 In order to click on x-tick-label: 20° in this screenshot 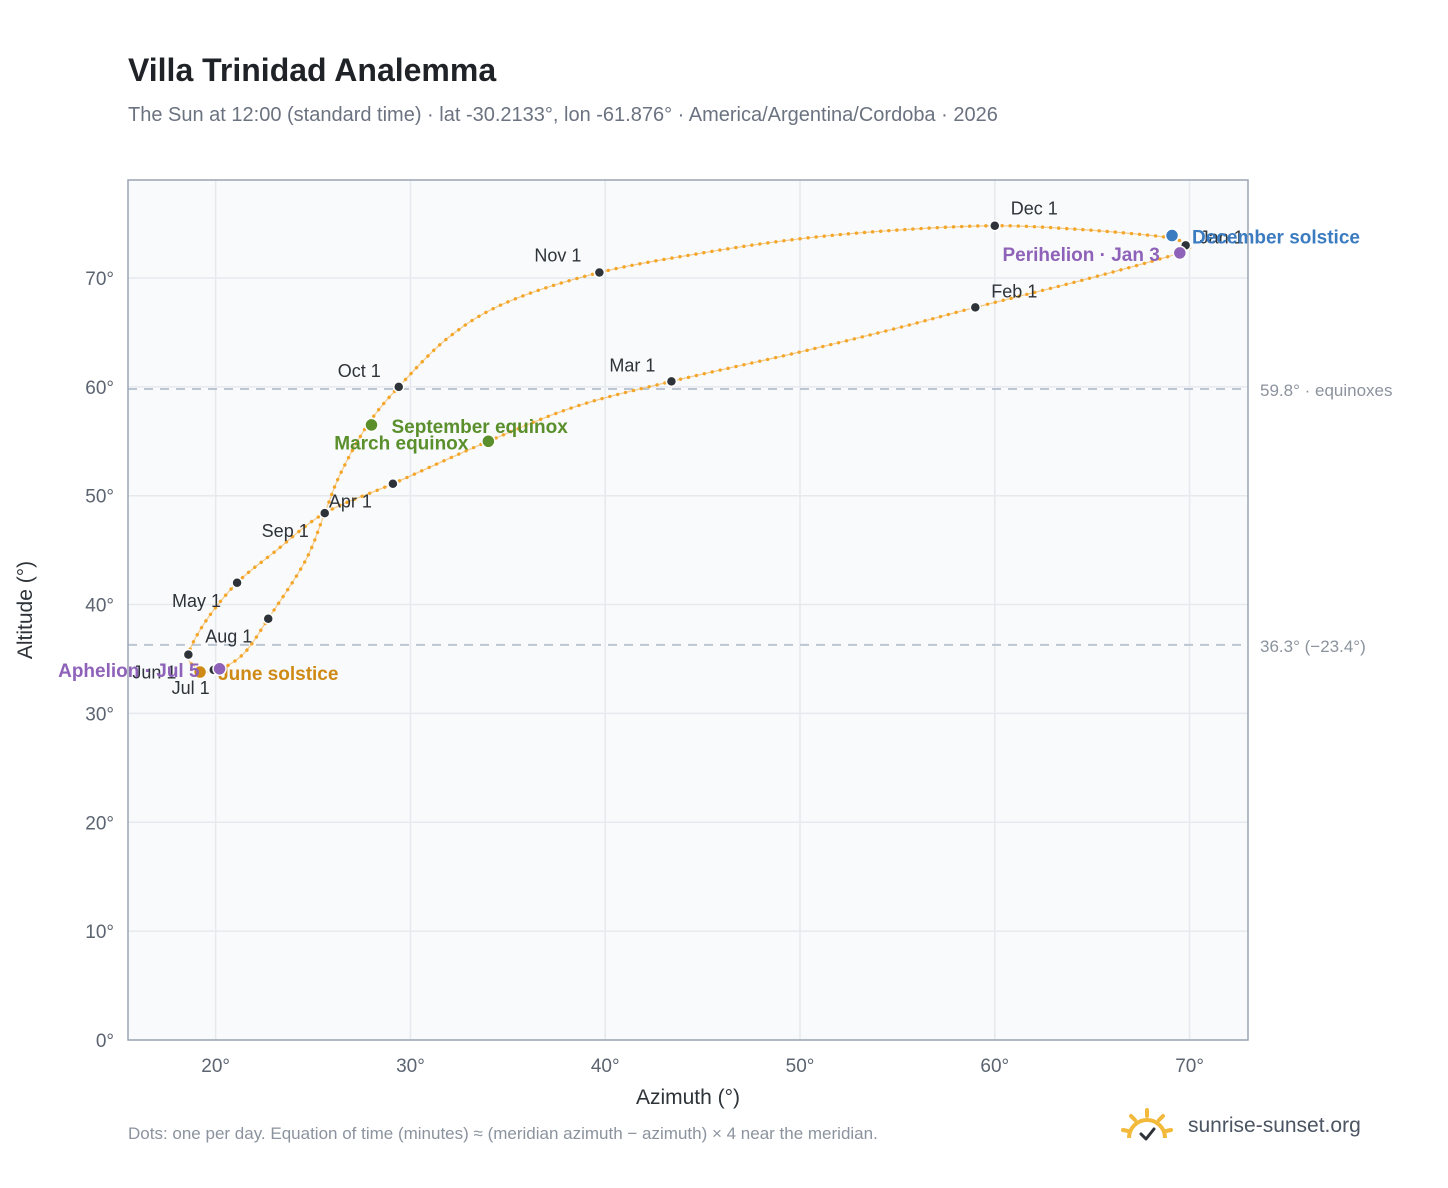, I will do `click(215, 1066)`.